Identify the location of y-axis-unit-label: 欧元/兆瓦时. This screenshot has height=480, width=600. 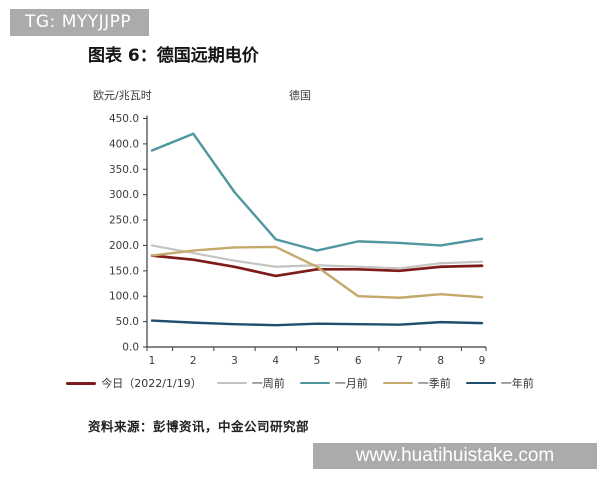
(122, 95).